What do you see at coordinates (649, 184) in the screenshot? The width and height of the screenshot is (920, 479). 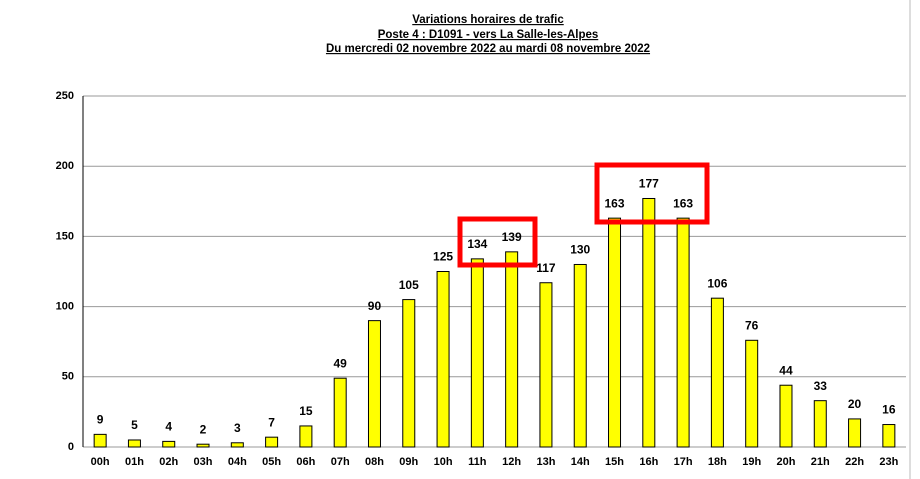 I see `value-label: 177` at bounding box center [649, 184].